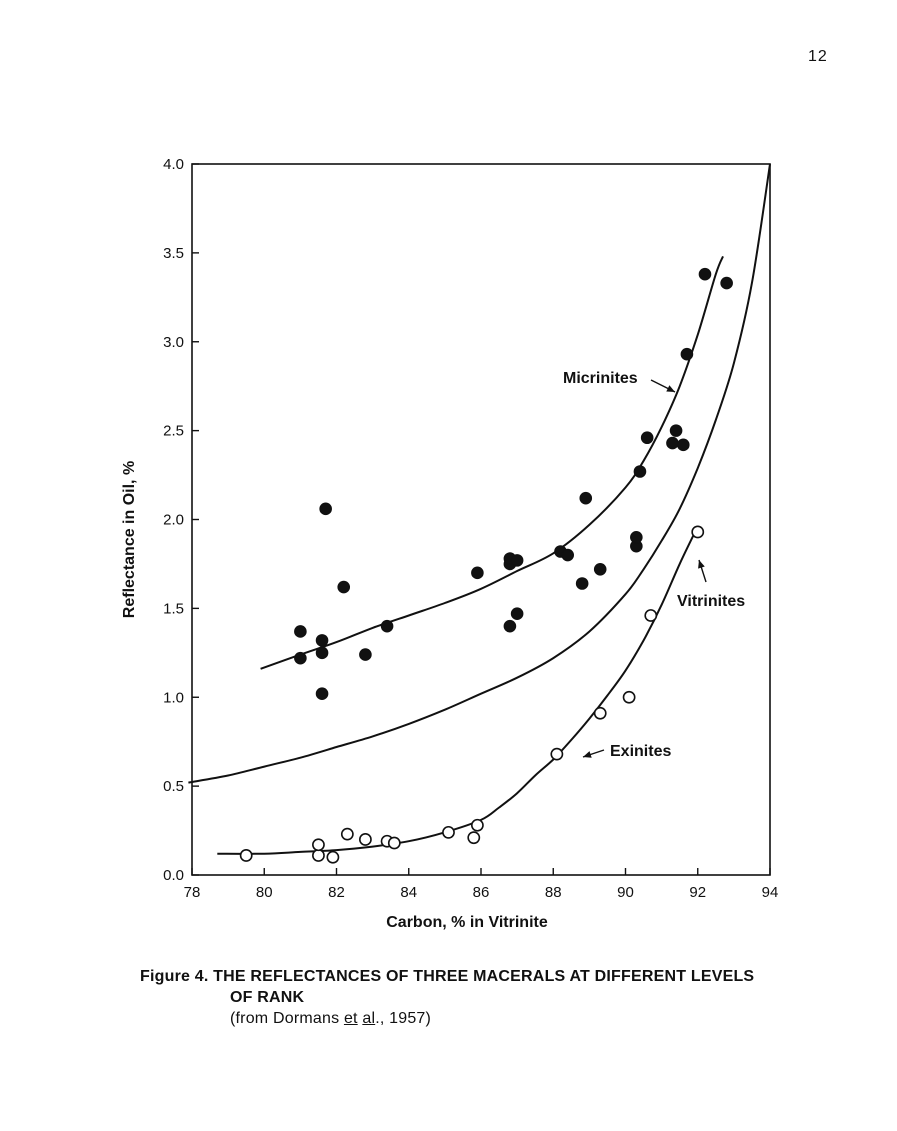 The image size is (897, 1131). What do you see at coordinates (267, 997) in the screenshot?
I see `caption-title-cont: OF RANK` at bounding box center [267, 997].